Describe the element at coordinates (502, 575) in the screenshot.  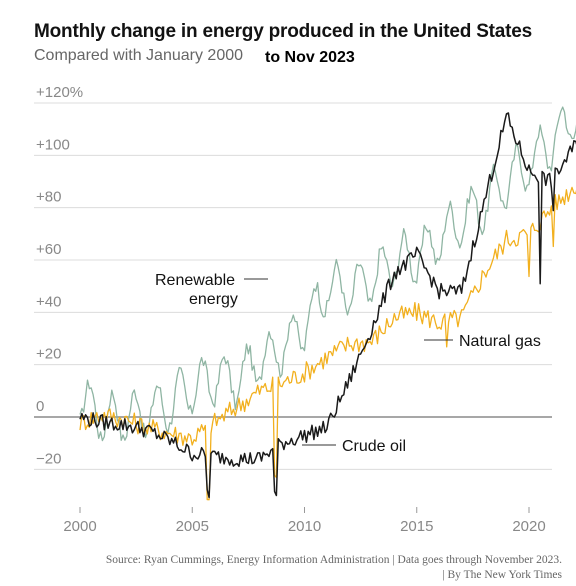
I see `source-line-2: | By The New York Times` at that location.